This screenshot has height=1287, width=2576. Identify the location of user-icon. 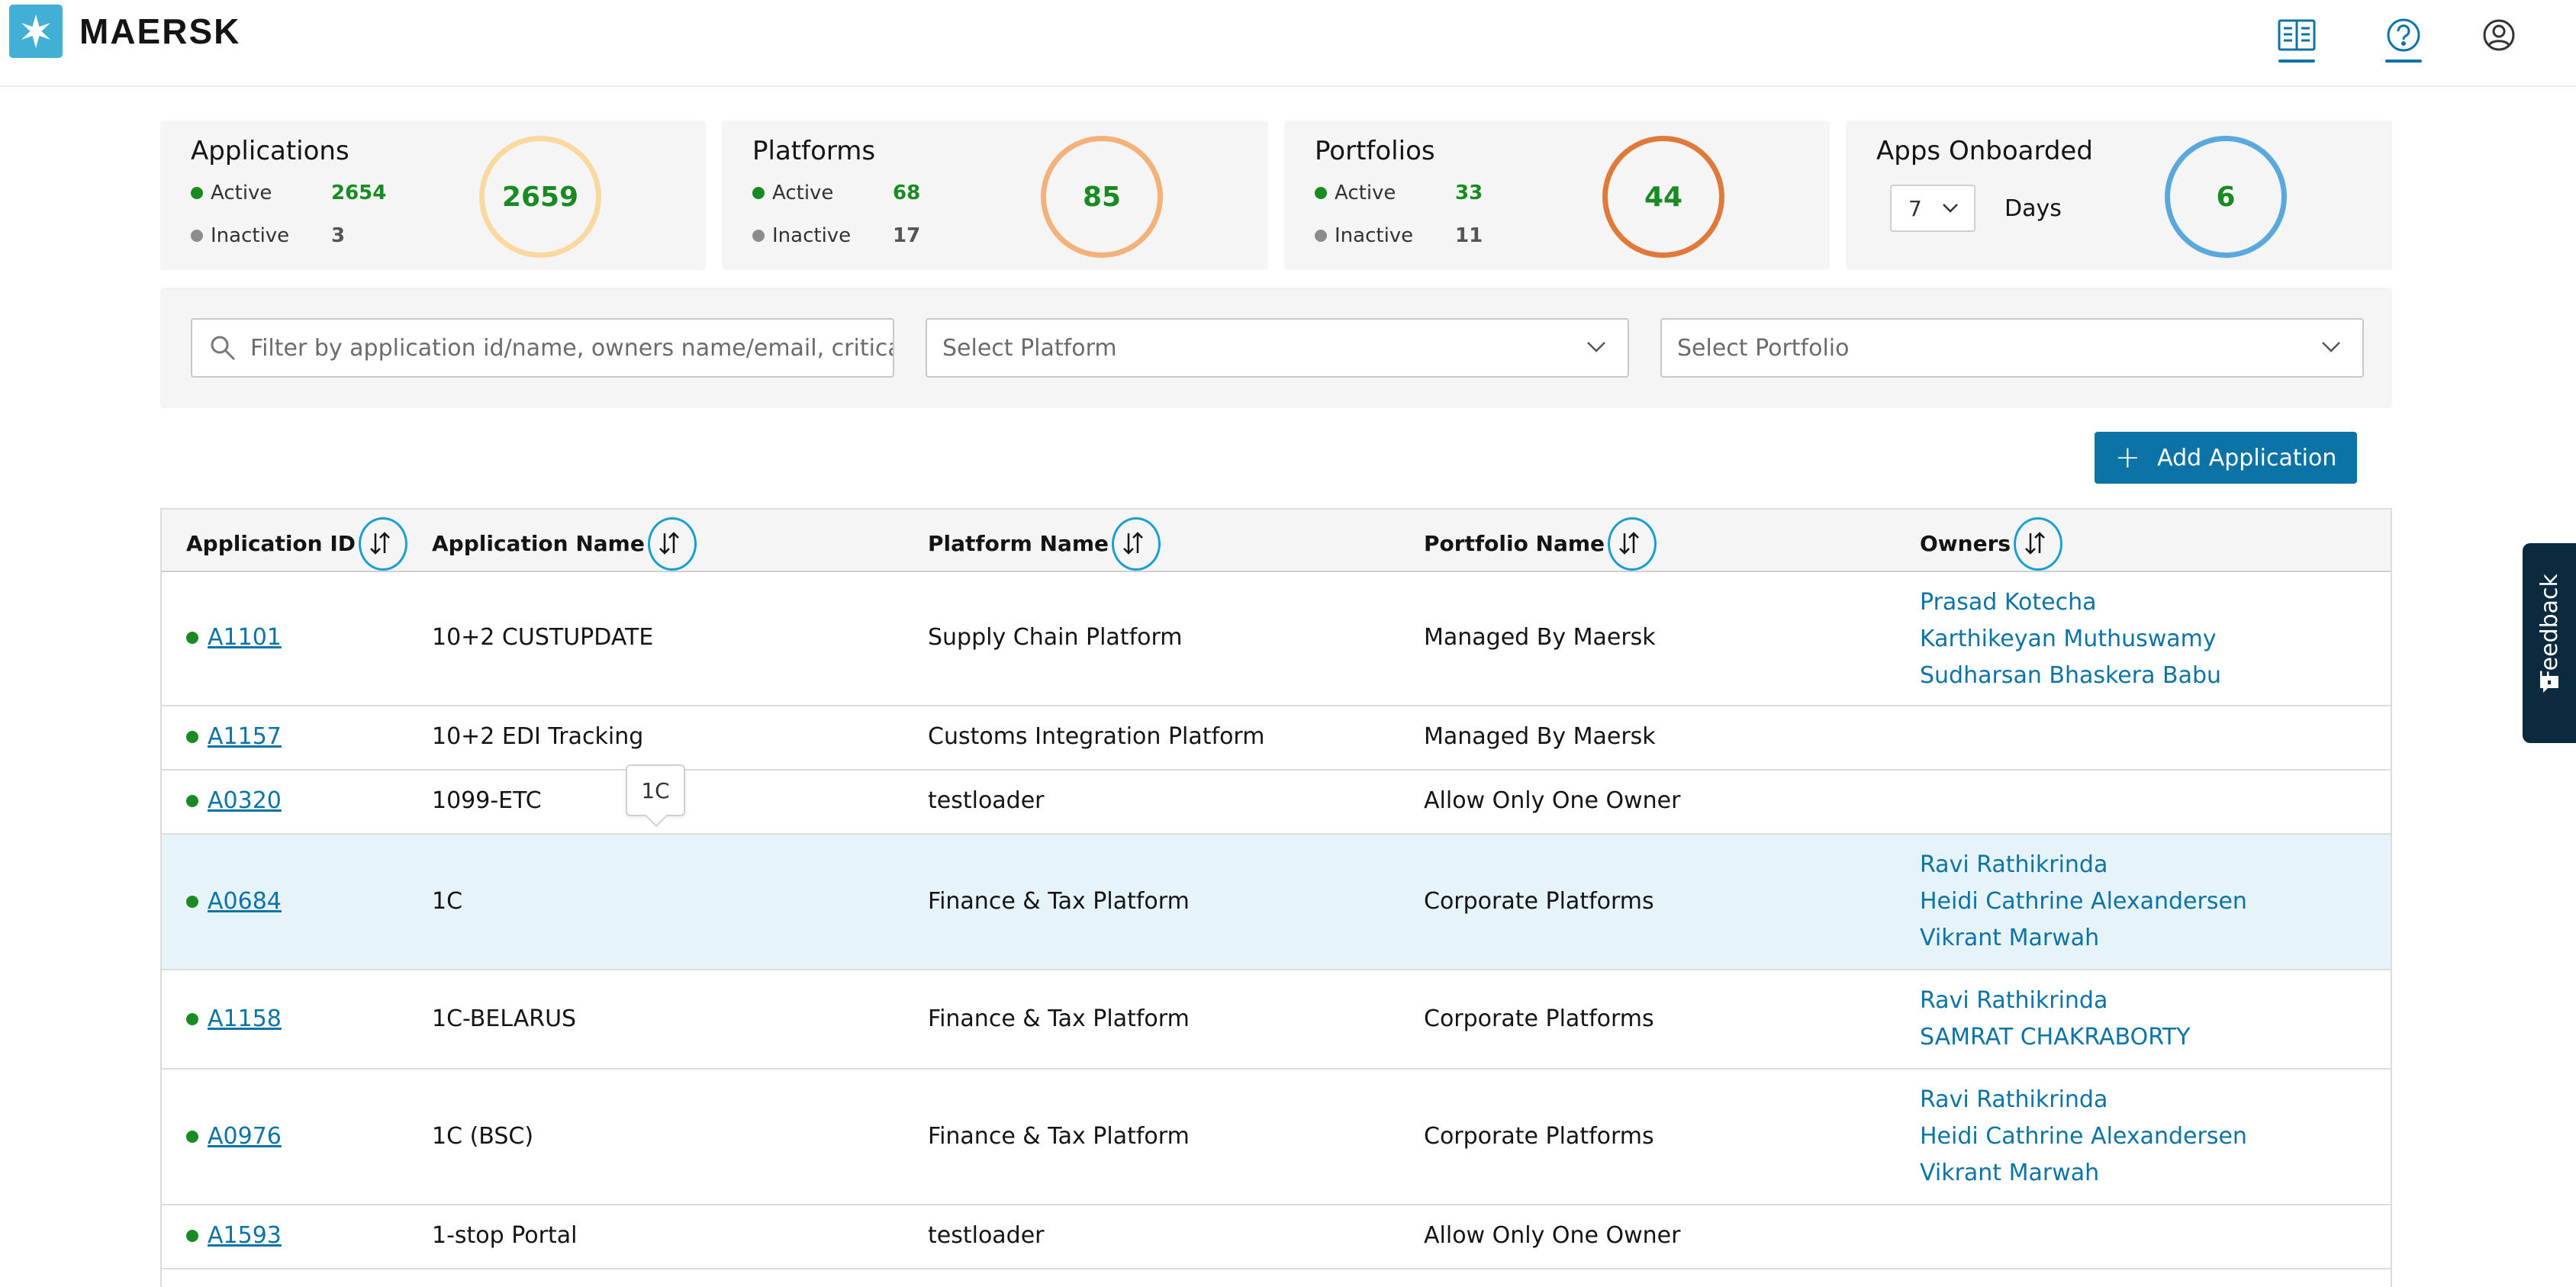
(2499, 35).